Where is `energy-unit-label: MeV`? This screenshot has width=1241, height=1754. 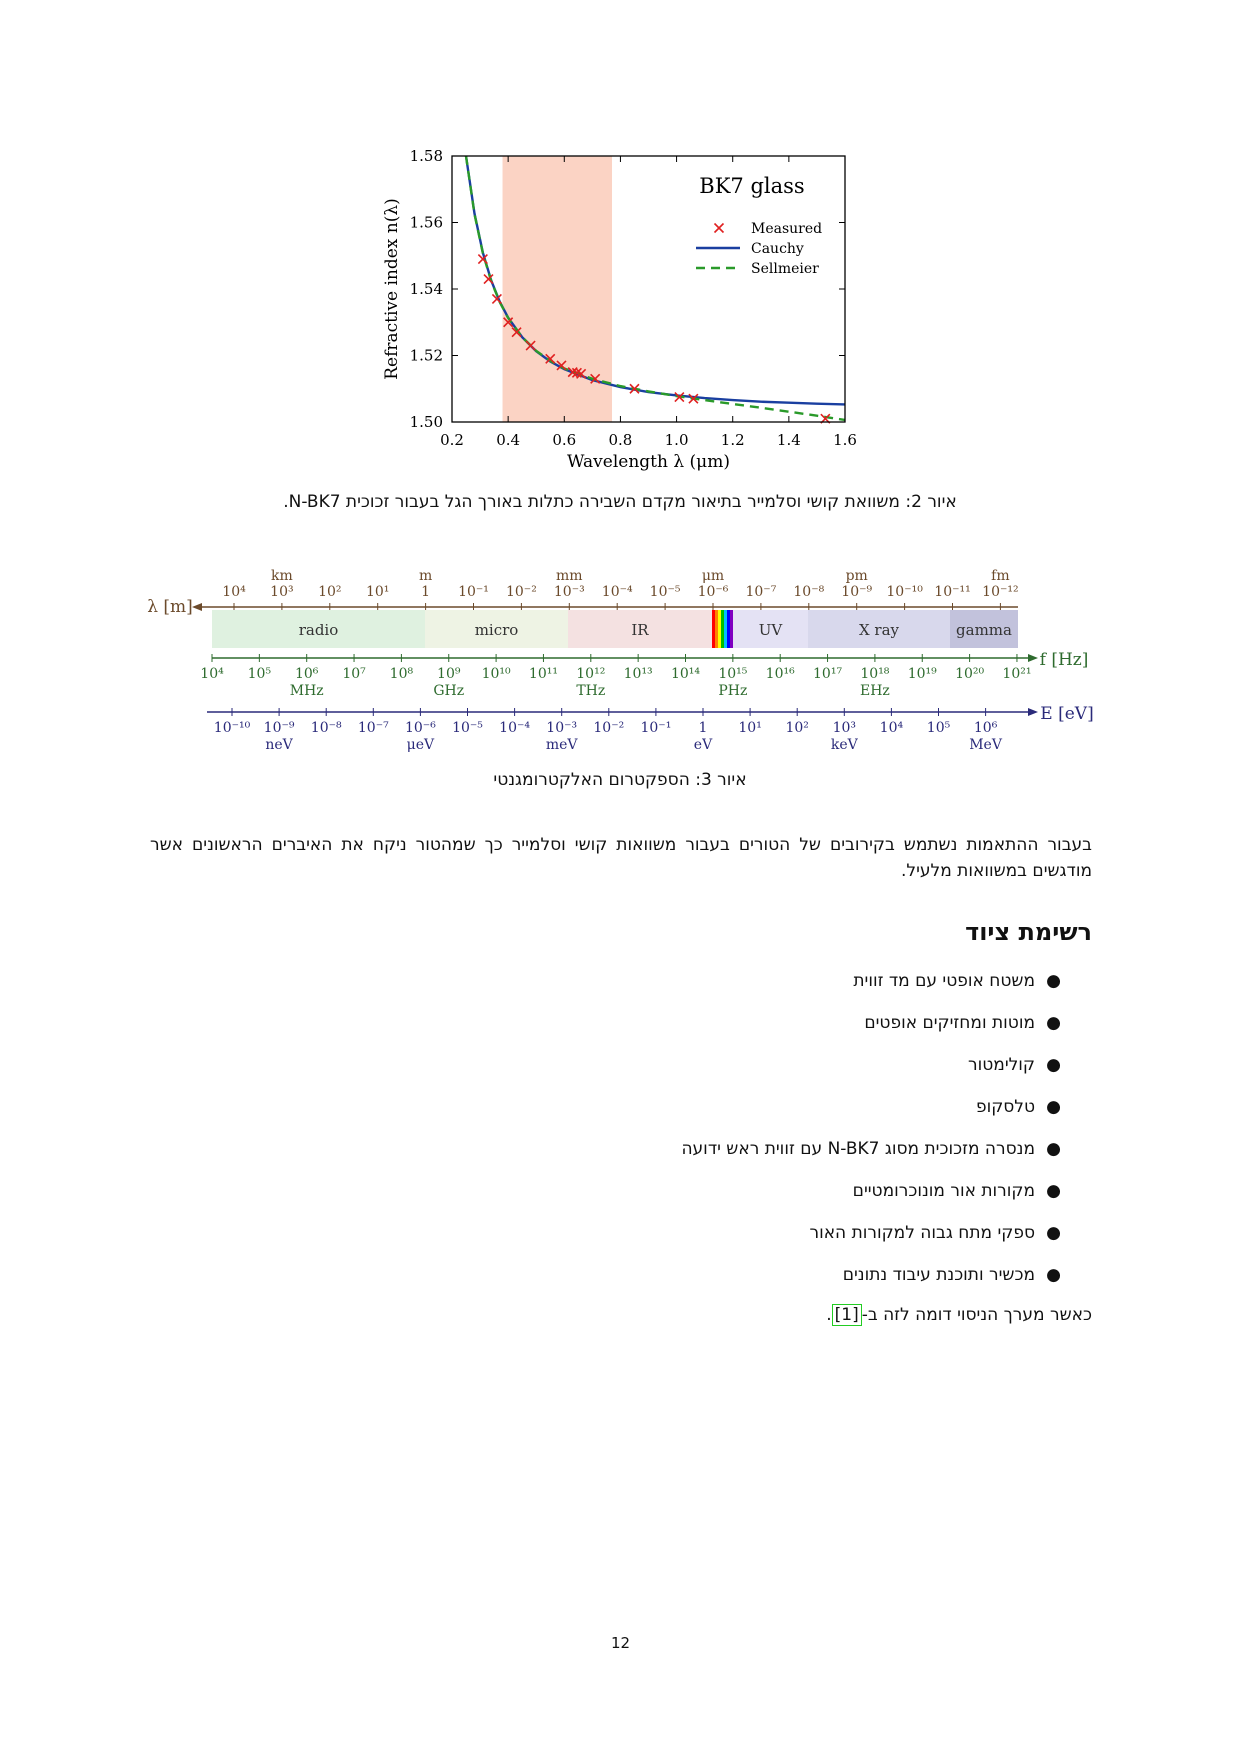
energy-unit-label: MeV is located at coordinates (986, 745).